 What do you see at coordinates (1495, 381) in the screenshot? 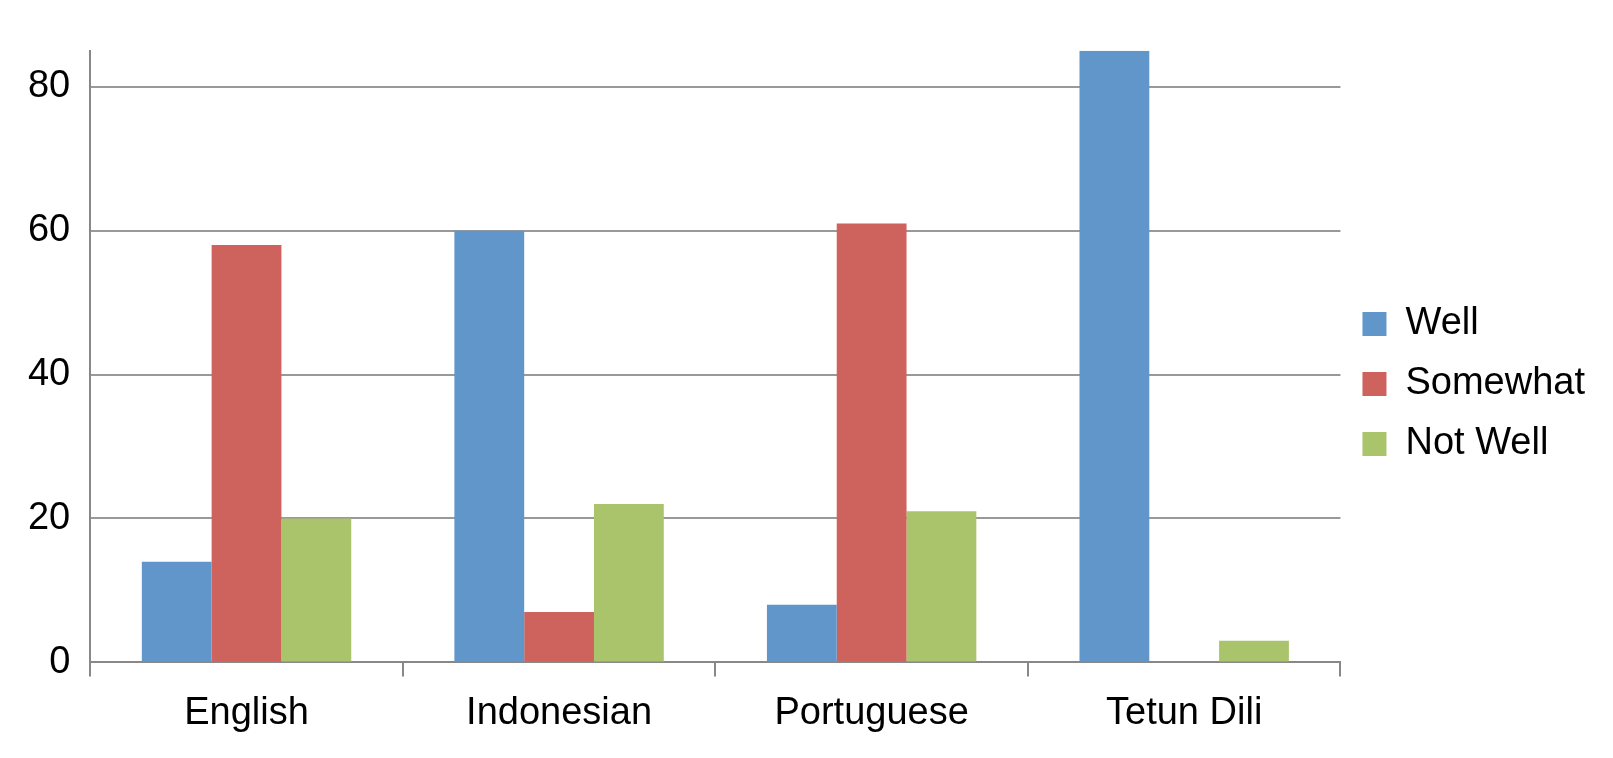
I see `legend-label: Somewhat` at bounding box center [1495, 381].